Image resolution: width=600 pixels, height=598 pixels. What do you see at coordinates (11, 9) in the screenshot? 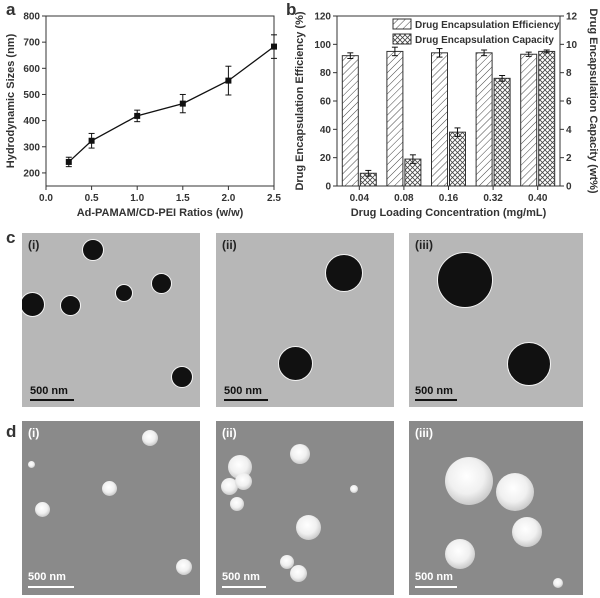
I see `panel-letter-a: a` at bounding box center [11, 9].